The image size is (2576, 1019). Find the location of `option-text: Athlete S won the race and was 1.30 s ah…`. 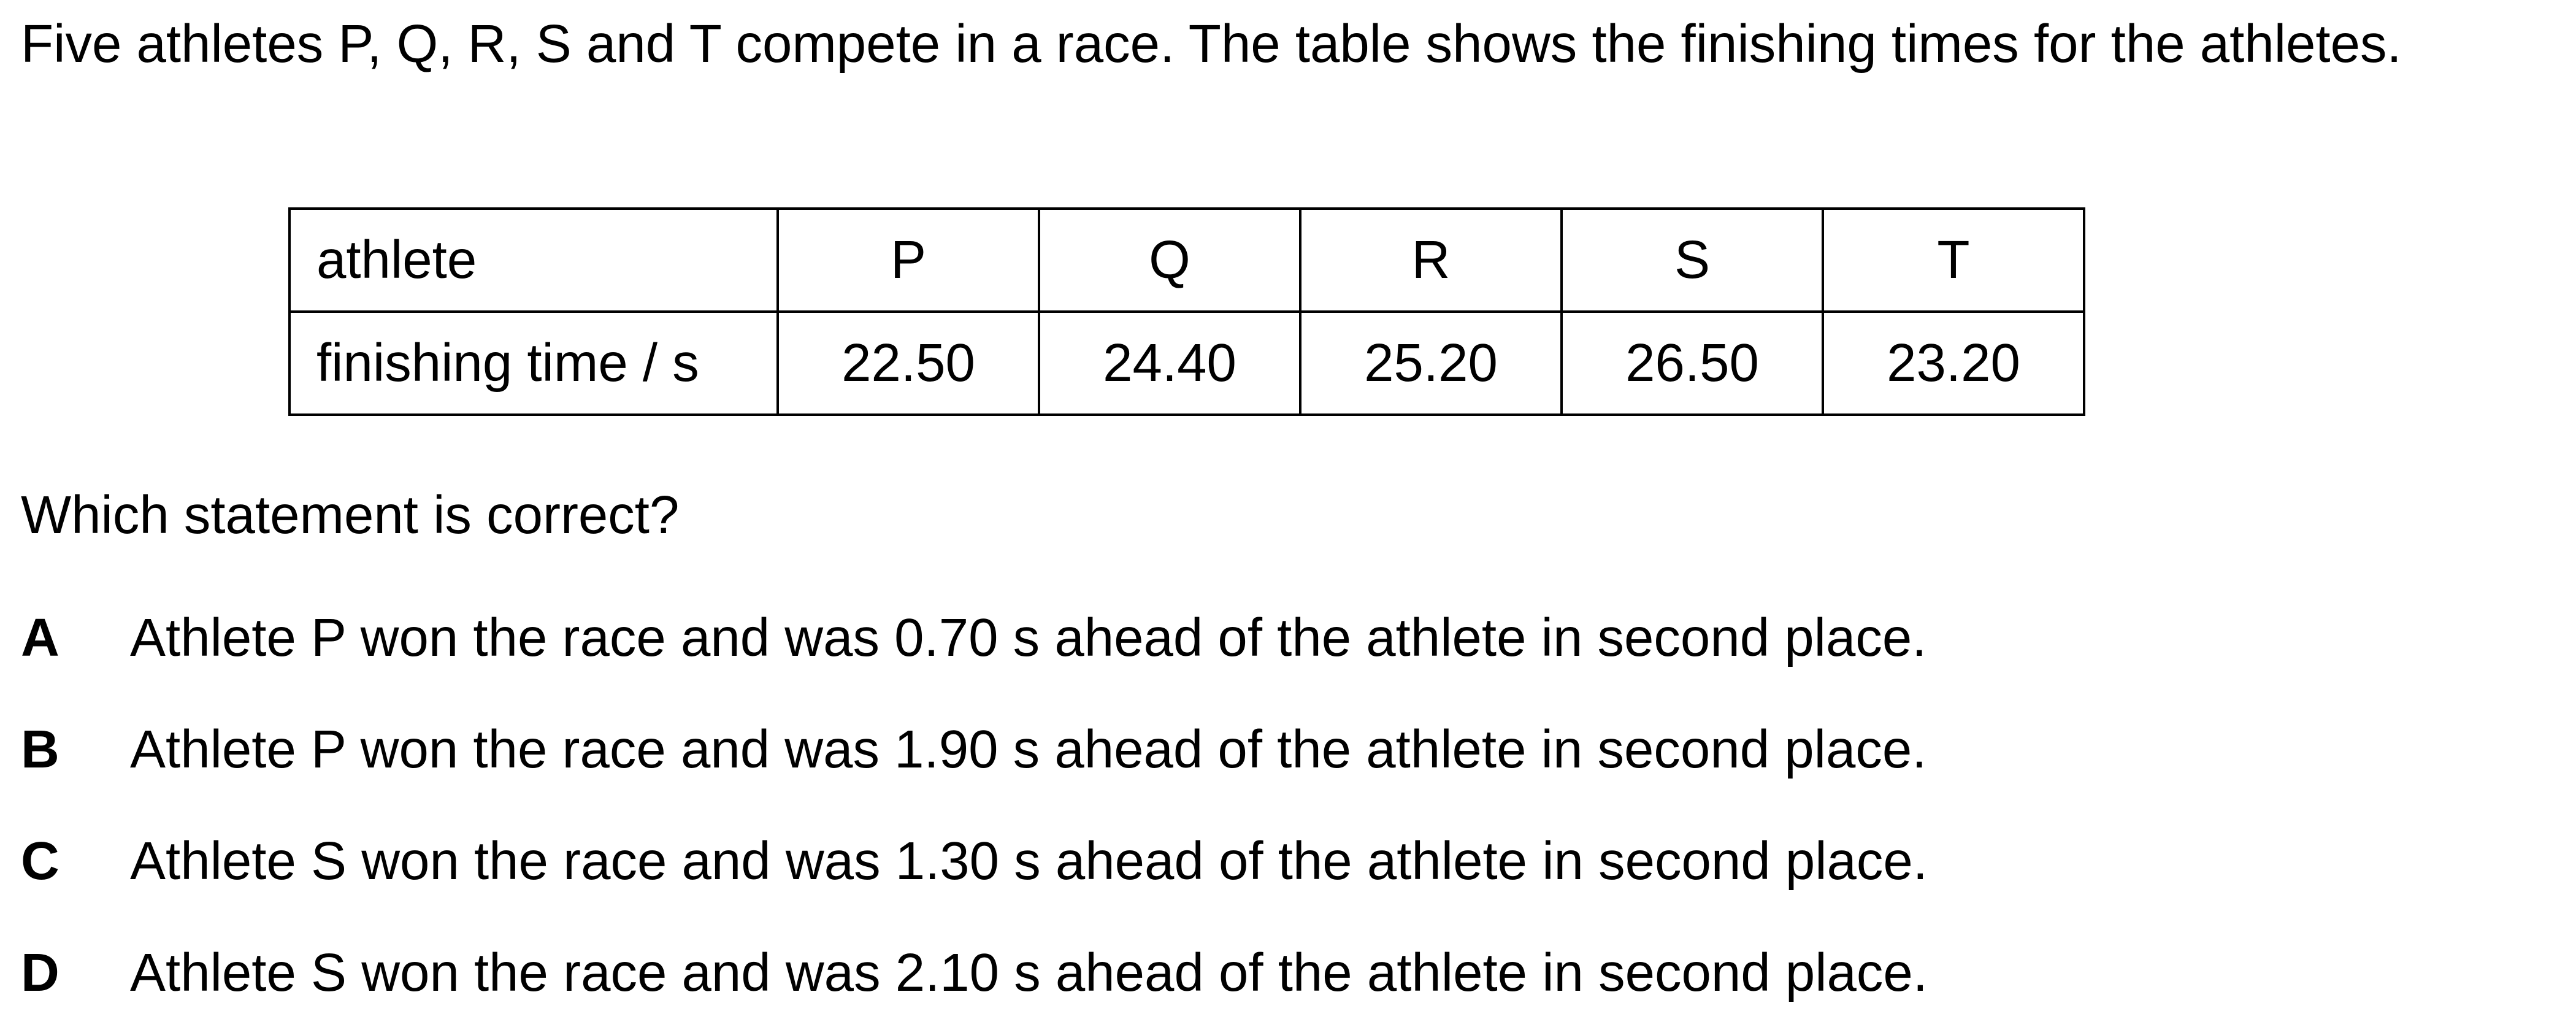

option-text: Athlete S won the race and was 1.30 s ah… is located at coordinates (1029, 861).